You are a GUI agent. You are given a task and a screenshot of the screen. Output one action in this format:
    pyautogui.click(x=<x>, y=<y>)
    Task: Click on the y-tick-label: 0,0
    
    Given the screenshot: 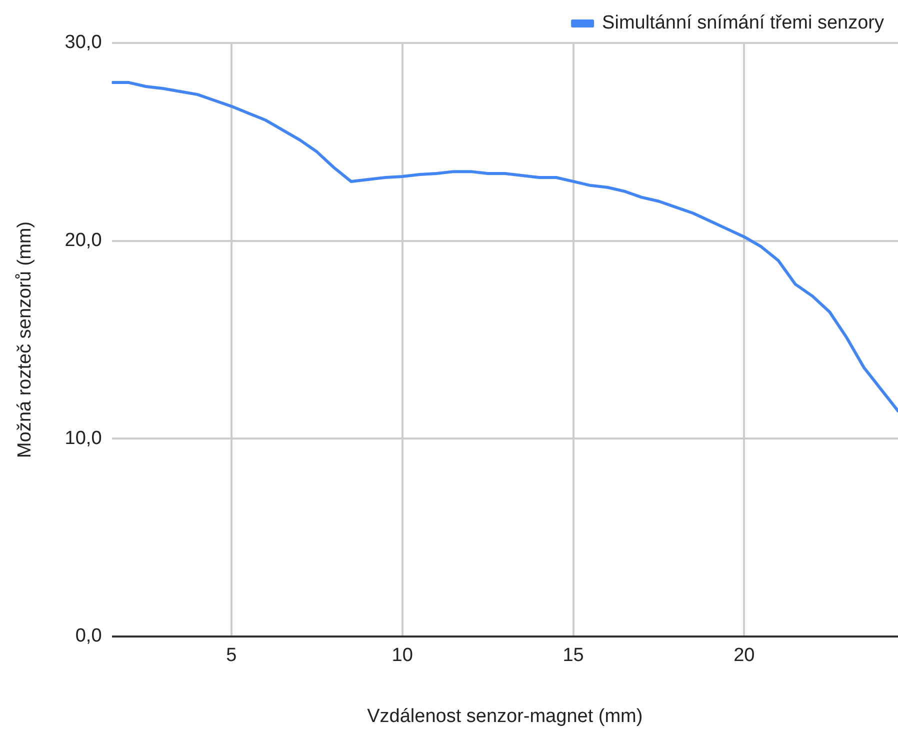 What is the action you would take?
    pyautogui.click(x=88, y=636)
    